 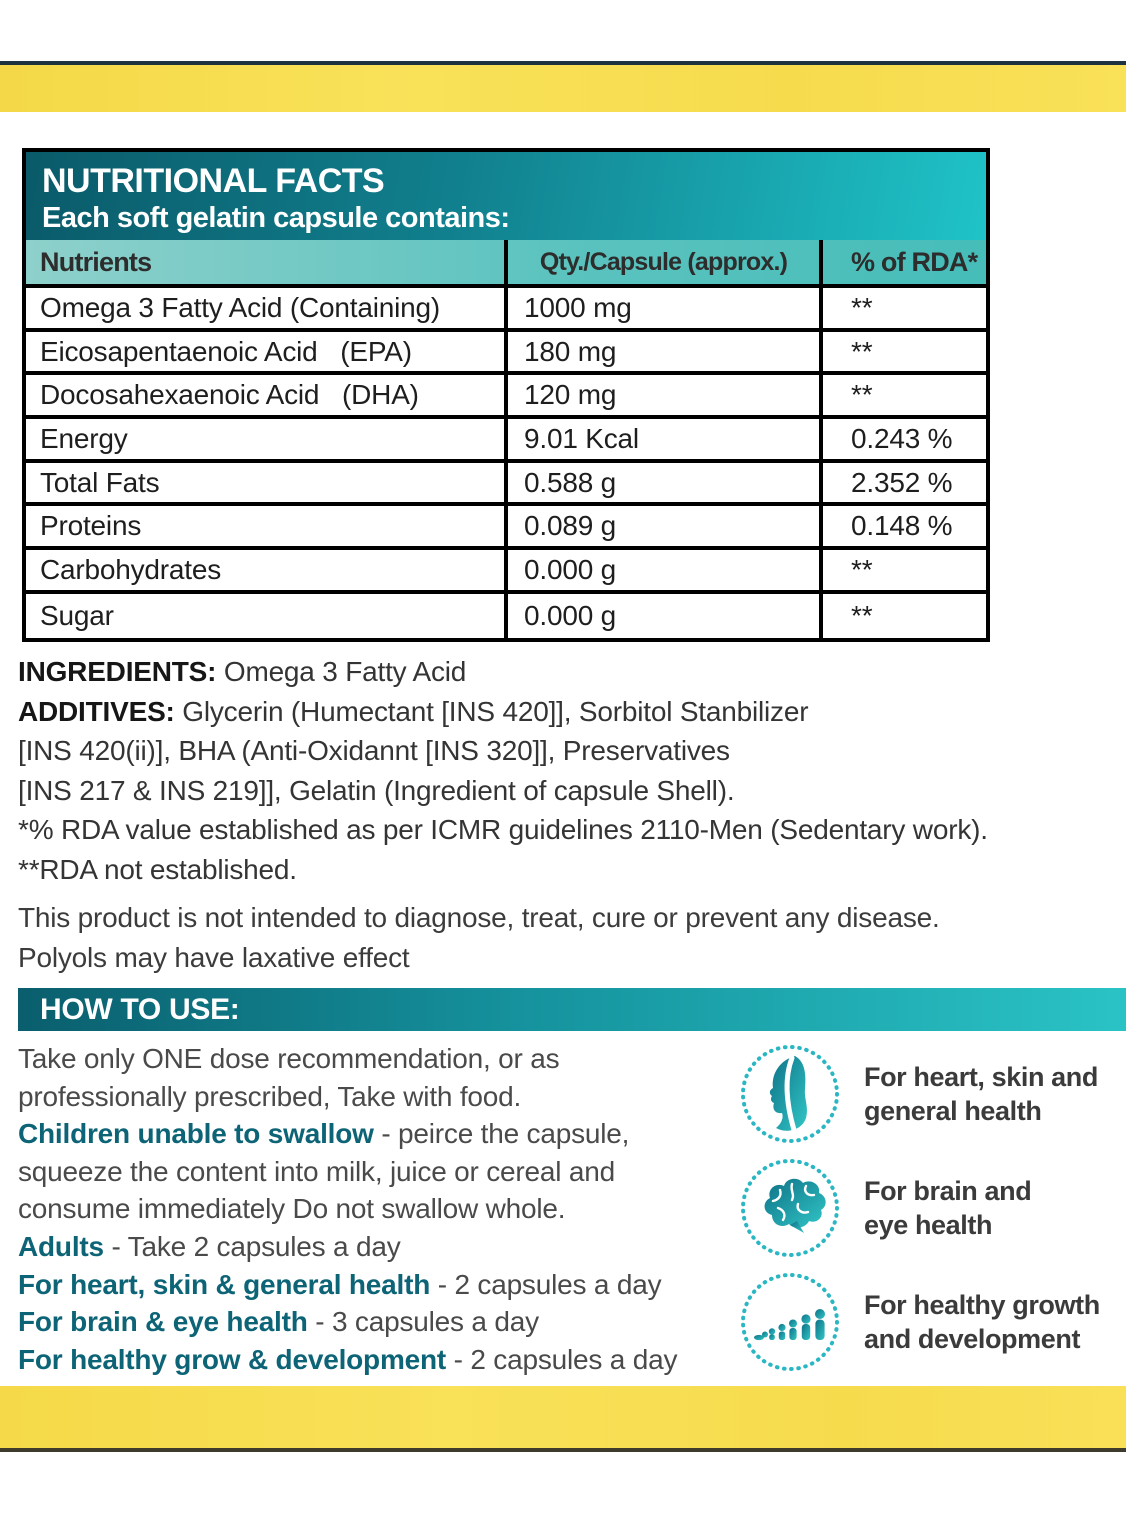 I want to click on benefit-label: For brain and eye health, so click(x=948, y=1208).